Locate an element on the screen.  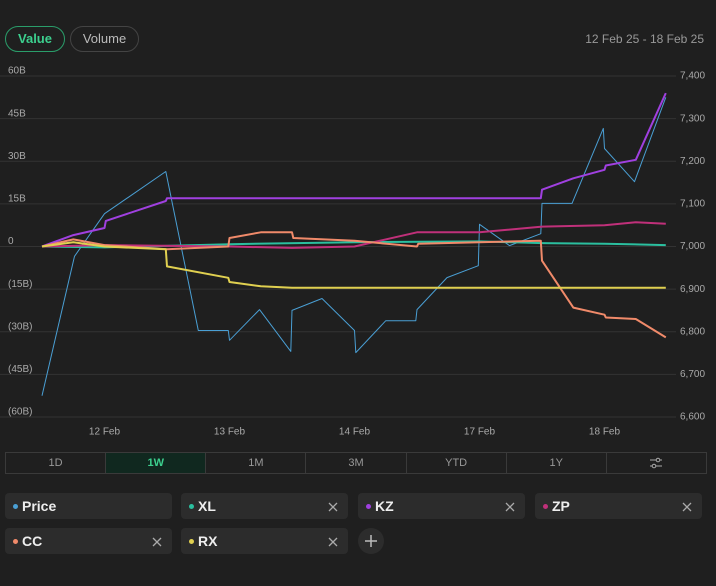
y2-tick-label: 7,000 is located at coordinates (692, 246).